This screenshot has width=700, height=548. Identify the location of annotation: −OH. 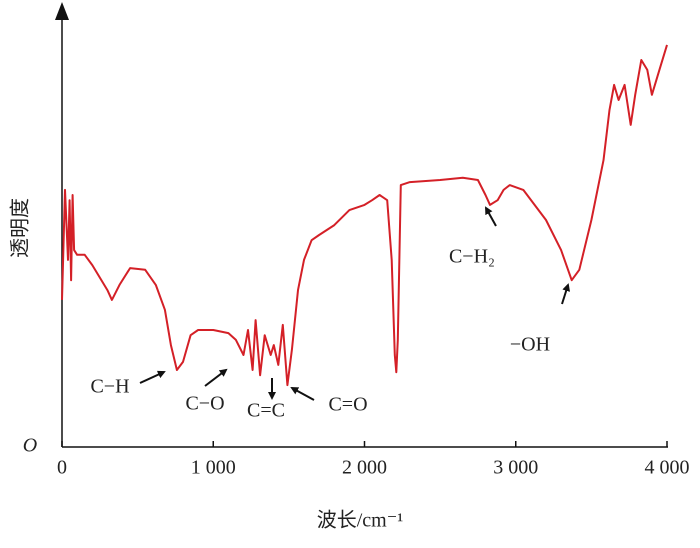
(530, 345).